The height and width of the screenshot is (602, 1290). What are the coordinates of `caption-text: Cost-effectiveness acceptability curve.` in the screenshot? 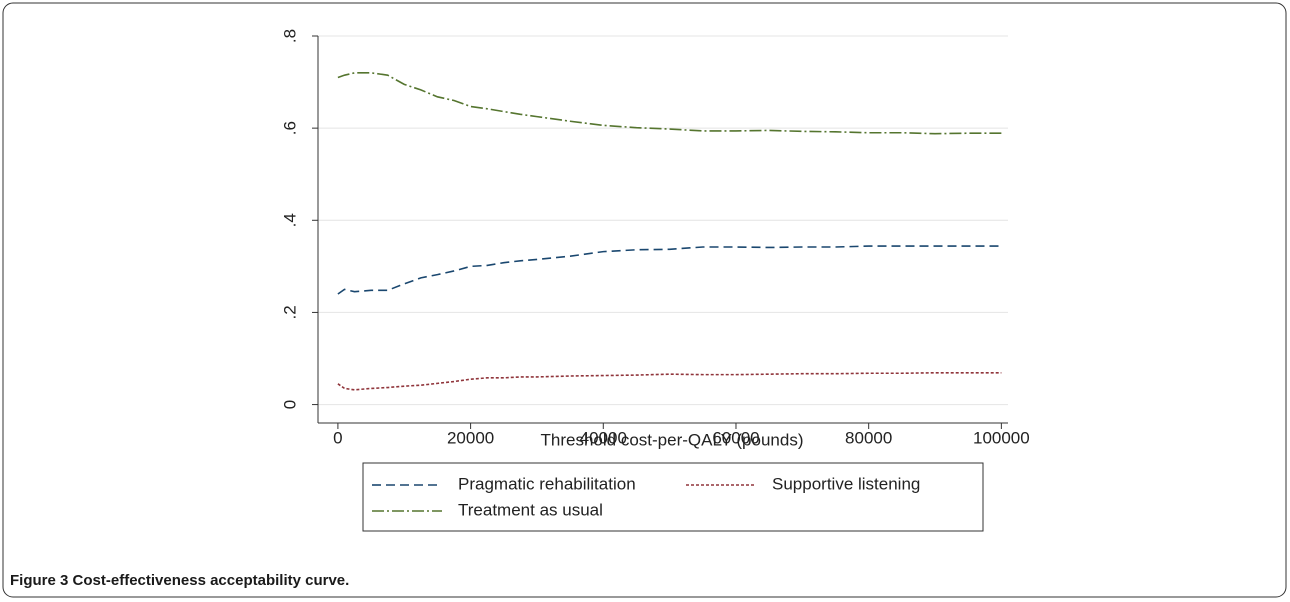 It's located at (211, 580).